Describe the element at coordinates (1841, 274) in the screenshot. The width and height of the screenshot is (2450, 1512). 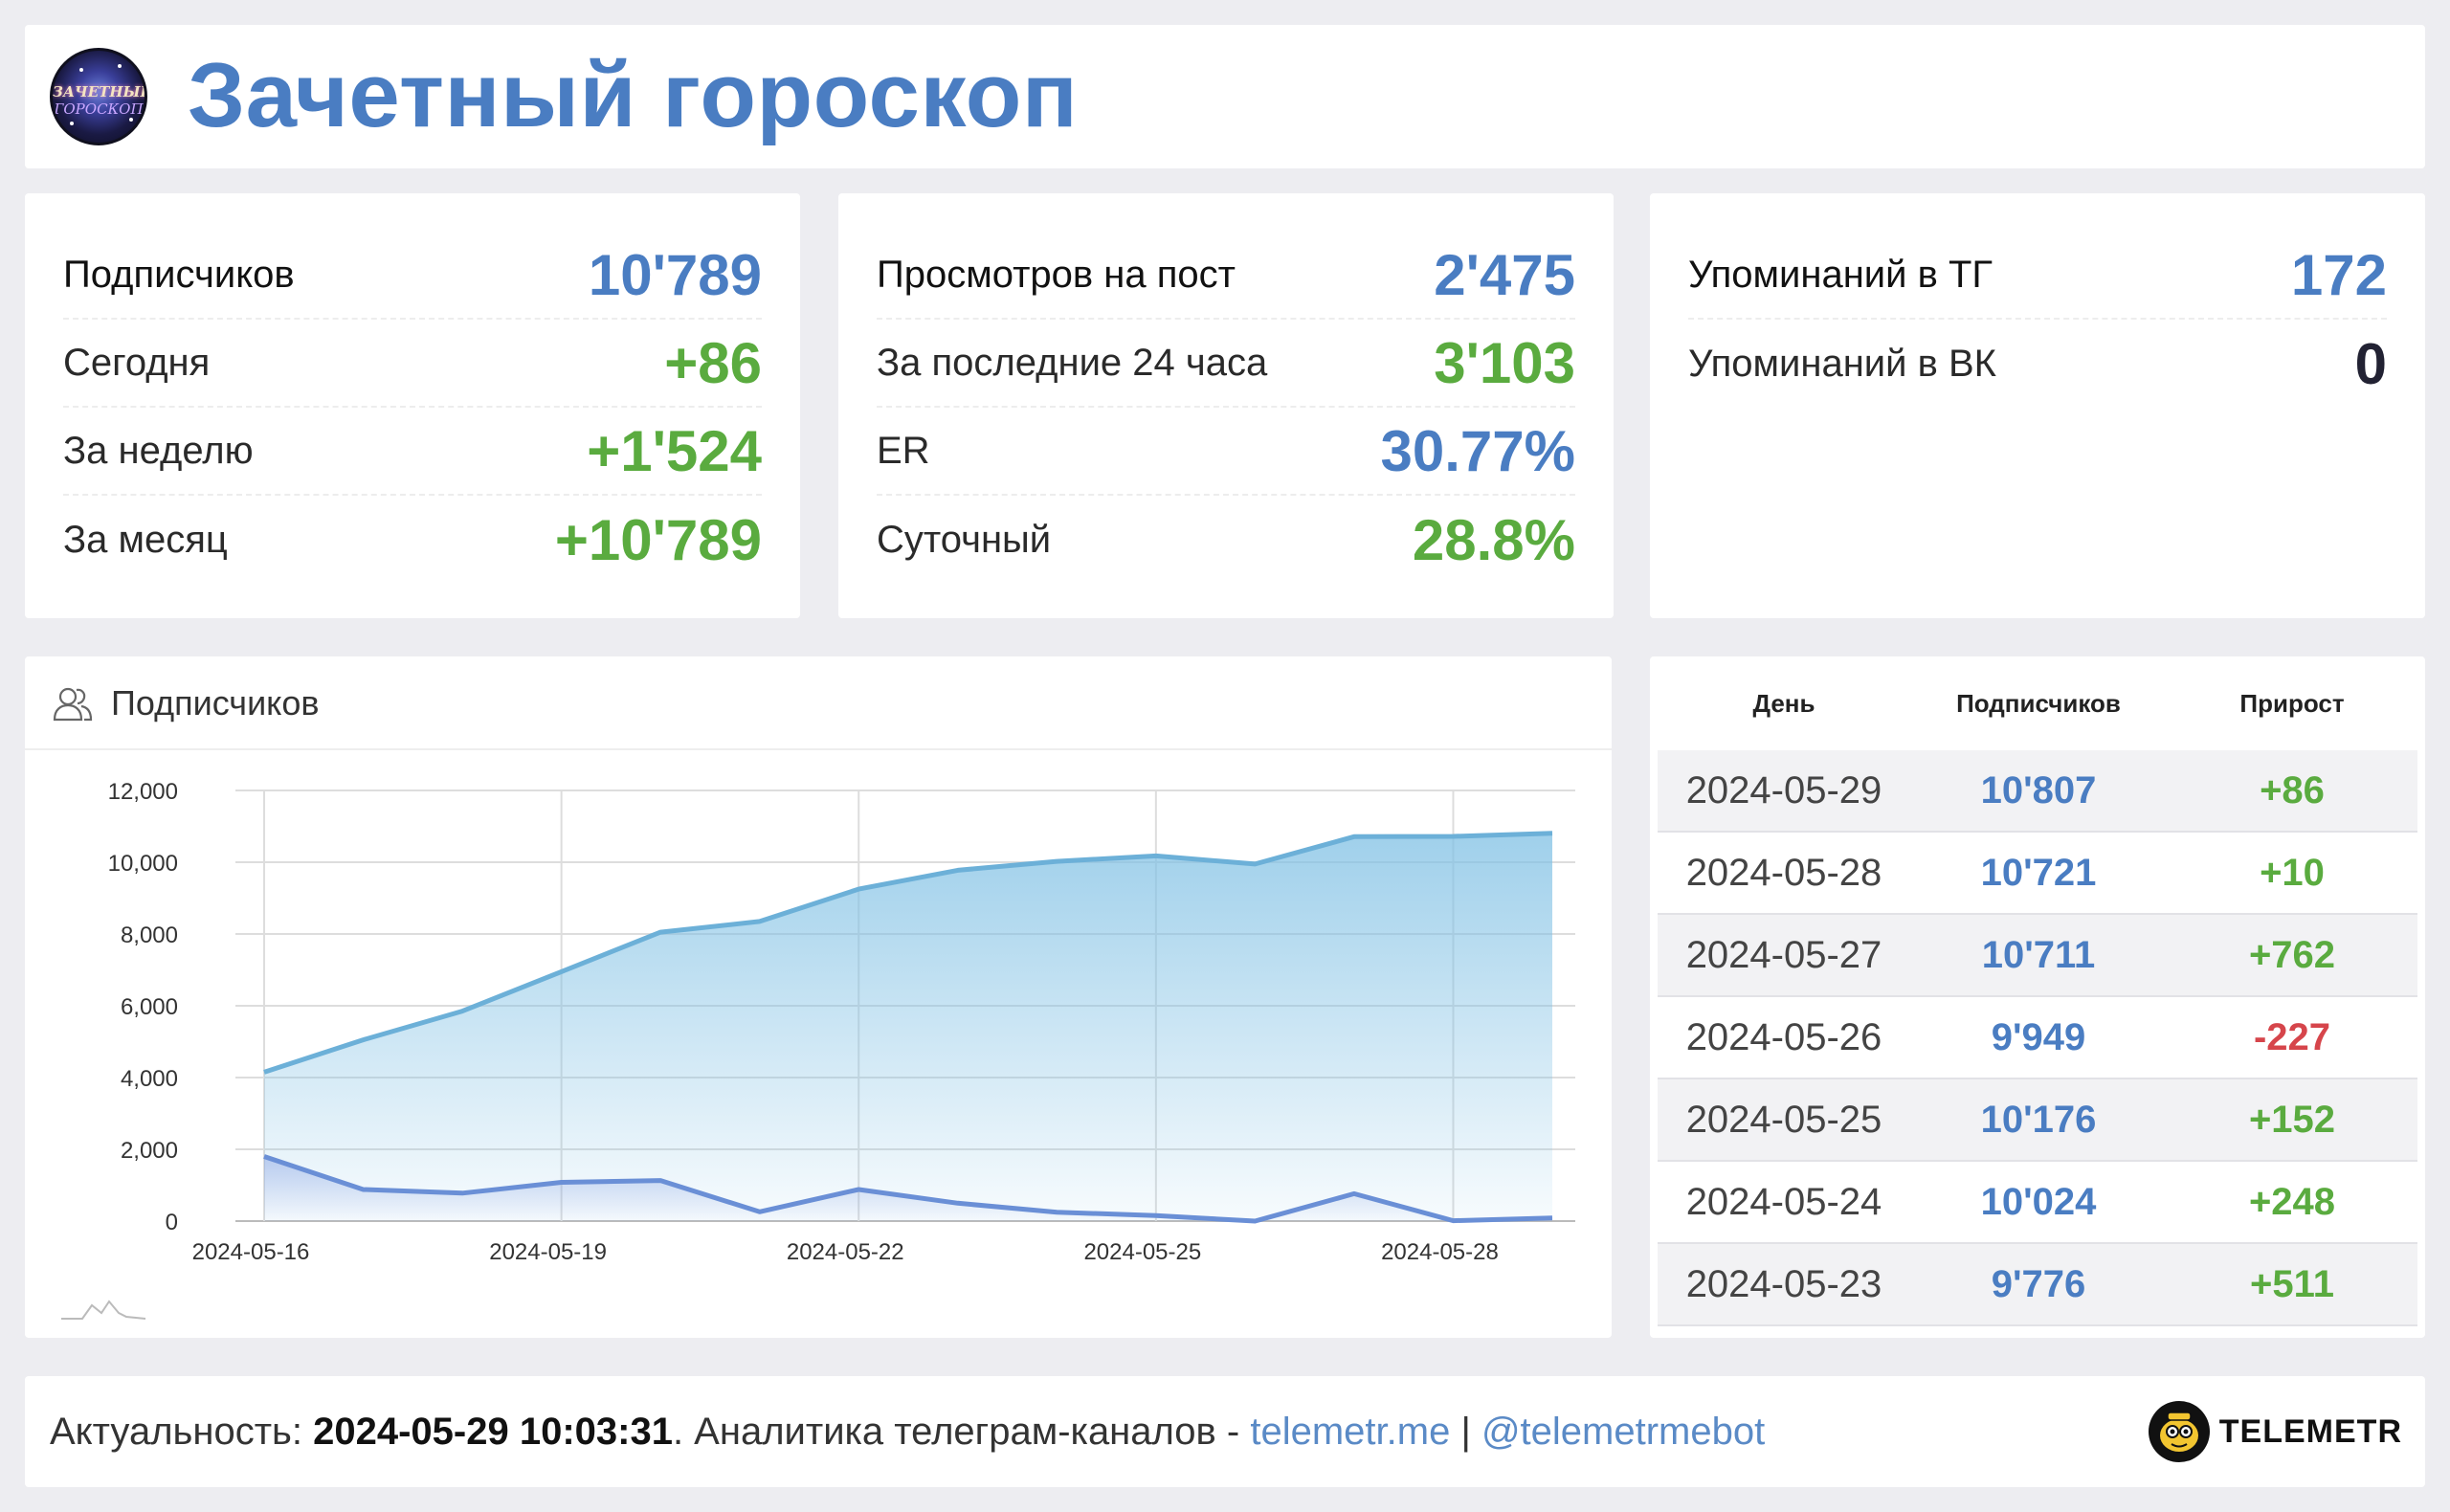
I see `stat-label: Упоминаний в ТГ` at that location.